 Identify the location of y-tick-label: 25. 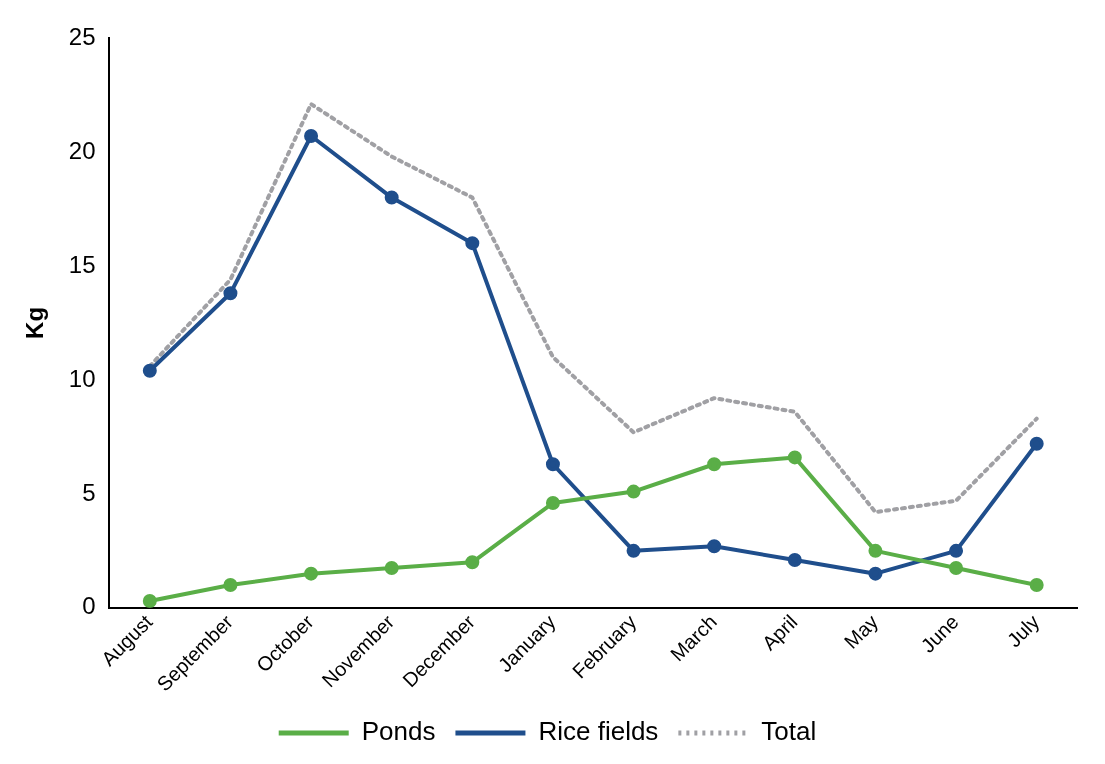
(82, 36).